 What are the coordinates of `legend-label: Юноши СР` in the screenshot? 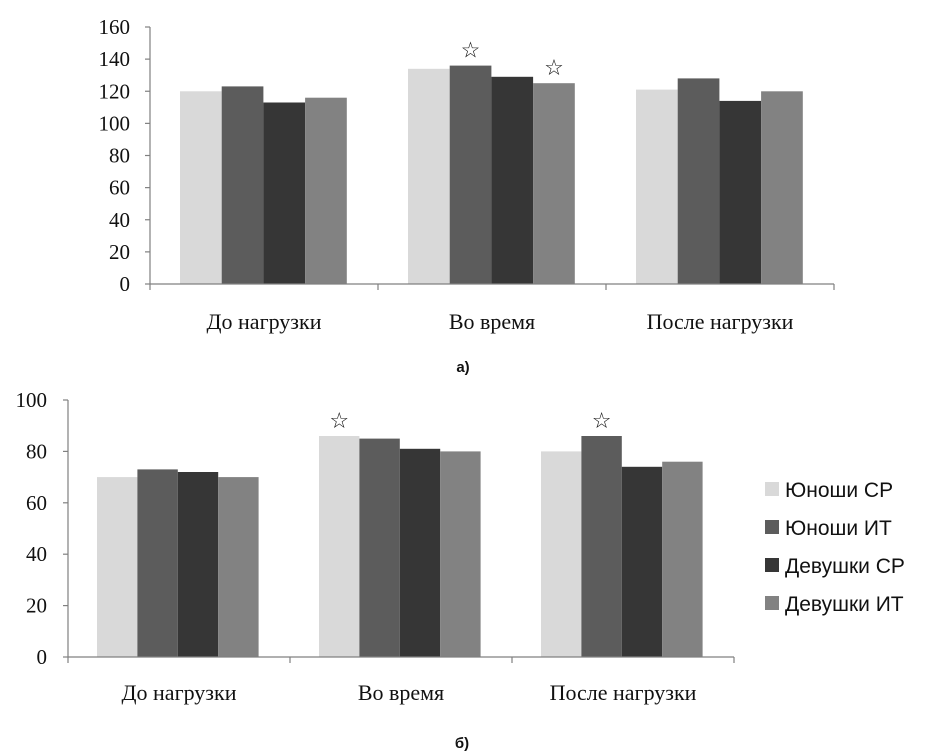 It's located at (839, 490).